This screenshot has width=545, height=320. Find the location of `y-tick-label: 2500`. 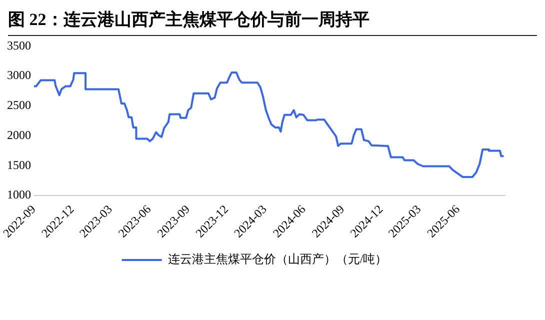

y-tick-label: 2500 is located at coordinates (19, 105).